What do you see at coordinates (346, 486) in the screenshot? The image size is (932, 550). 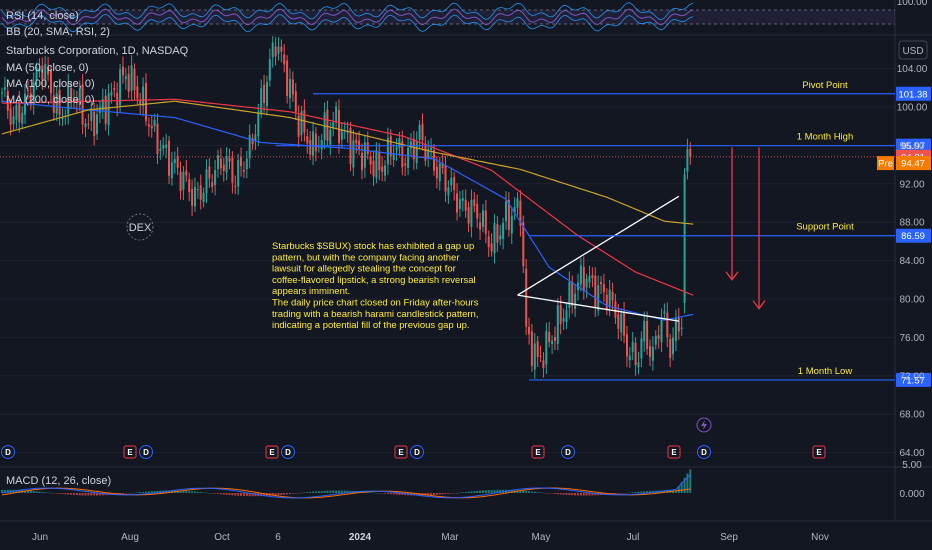 I see `macd-line` at bounding box center [346, 486].